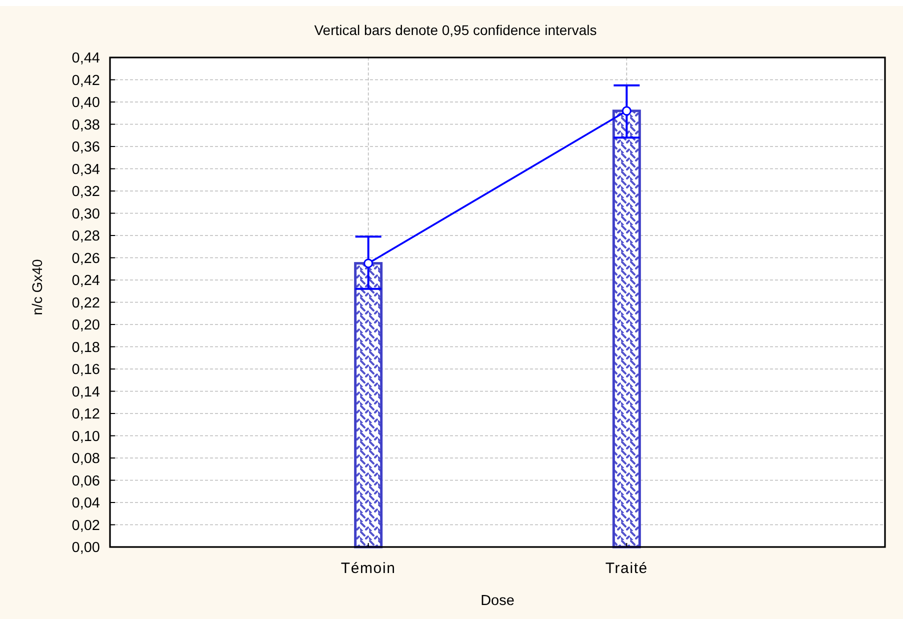  I want to click on y-tick-label: 0,20, so click(86, 326).